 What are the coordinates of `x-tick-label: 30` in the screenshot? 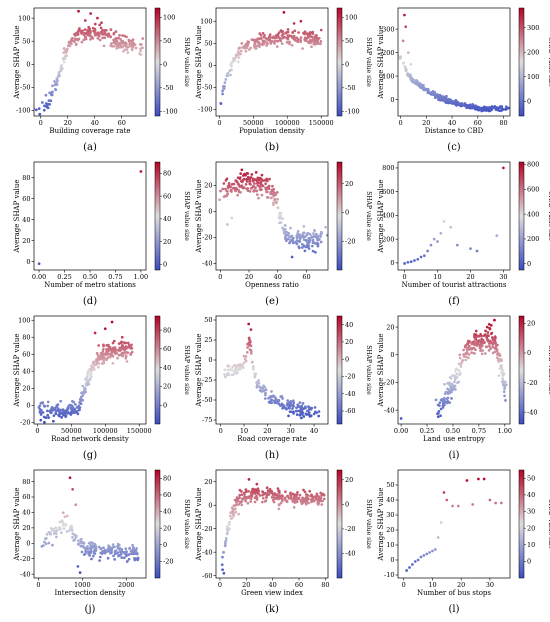 It's located at (490, 585).